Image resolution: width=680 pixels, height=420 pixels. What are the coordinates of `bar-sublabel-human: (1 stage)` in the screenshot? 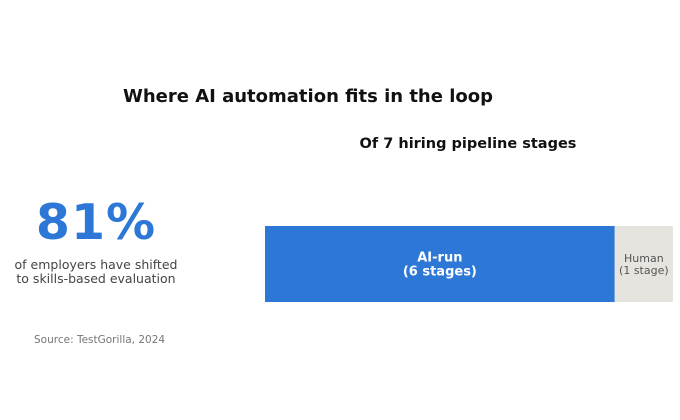 It's located at (644, 270).